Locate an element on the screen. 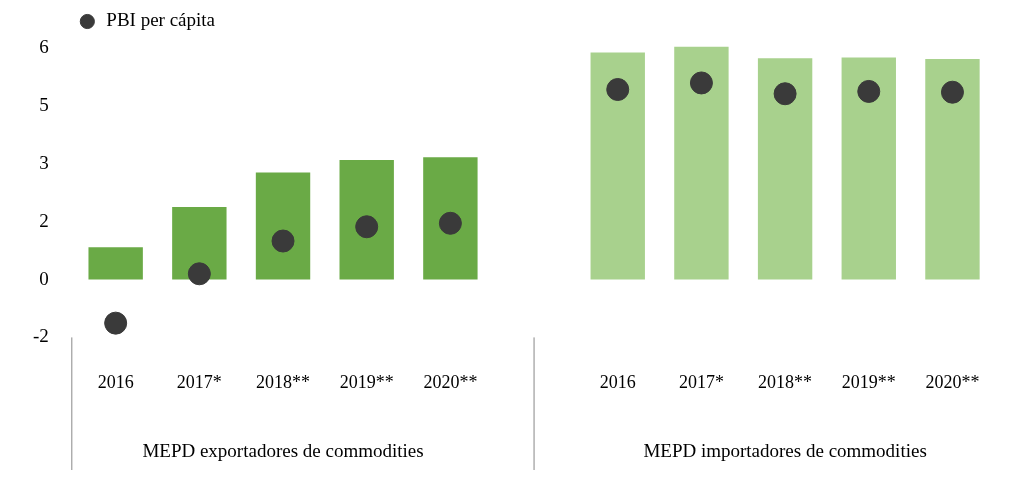  y-tick-label: 3 is located at coordinates (44, 162).